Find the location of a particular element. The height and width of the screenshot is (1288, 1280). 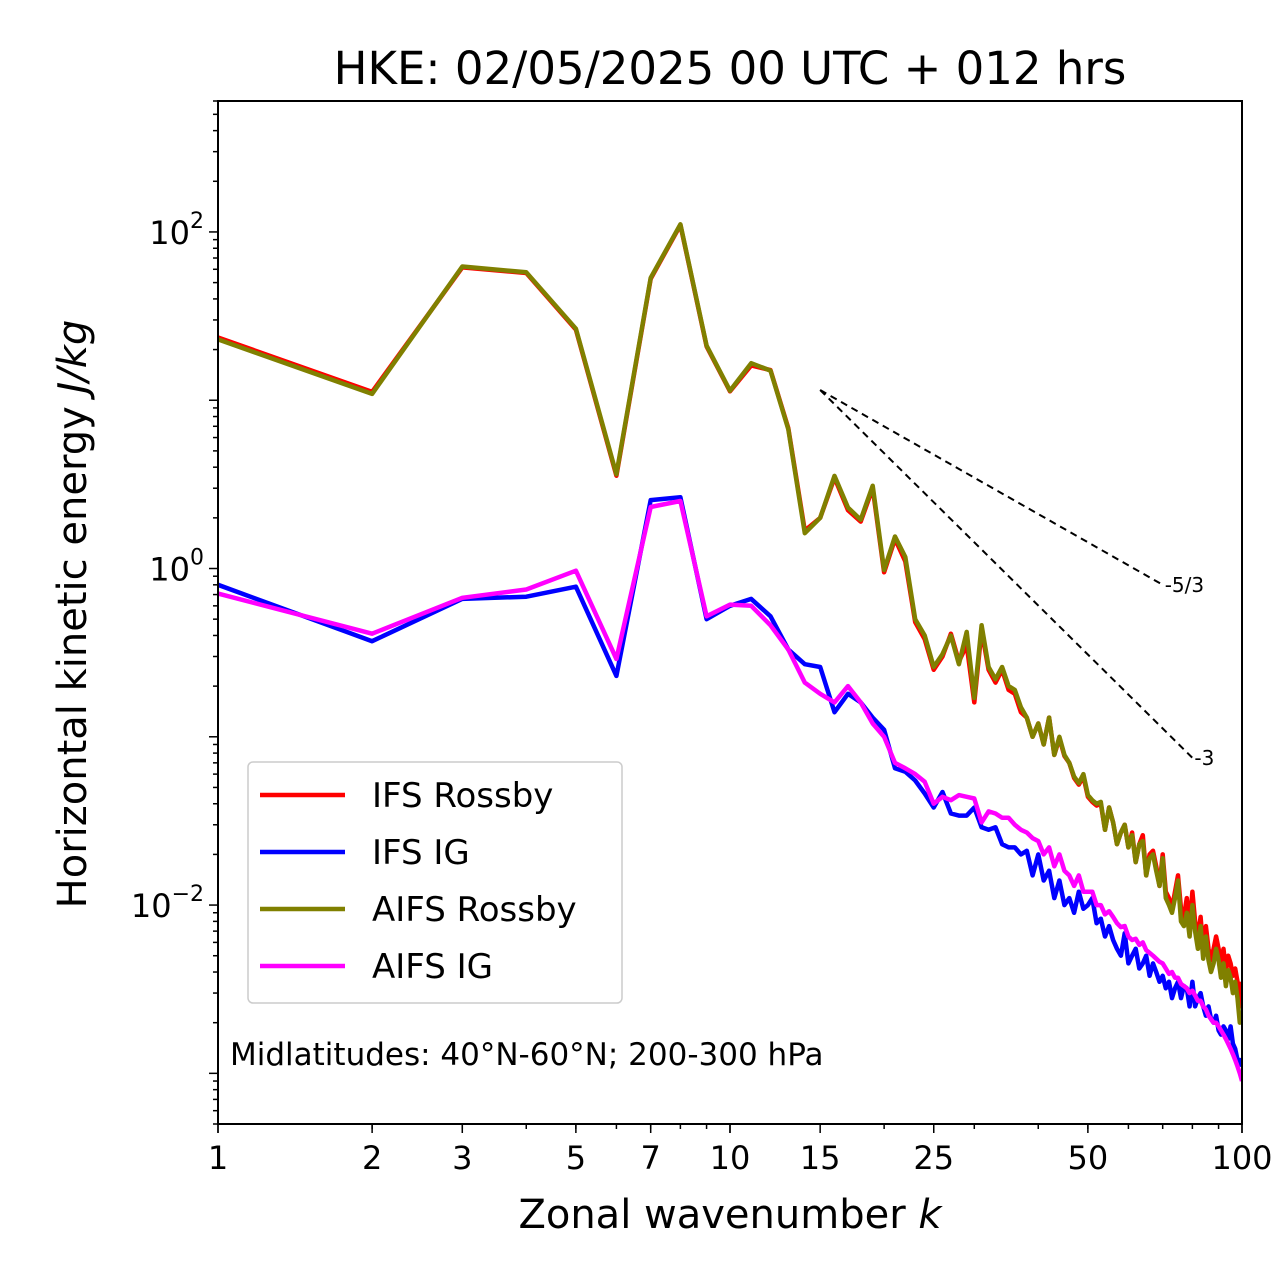

x-tick-label: 15 is located at coordinates (820, 1158).